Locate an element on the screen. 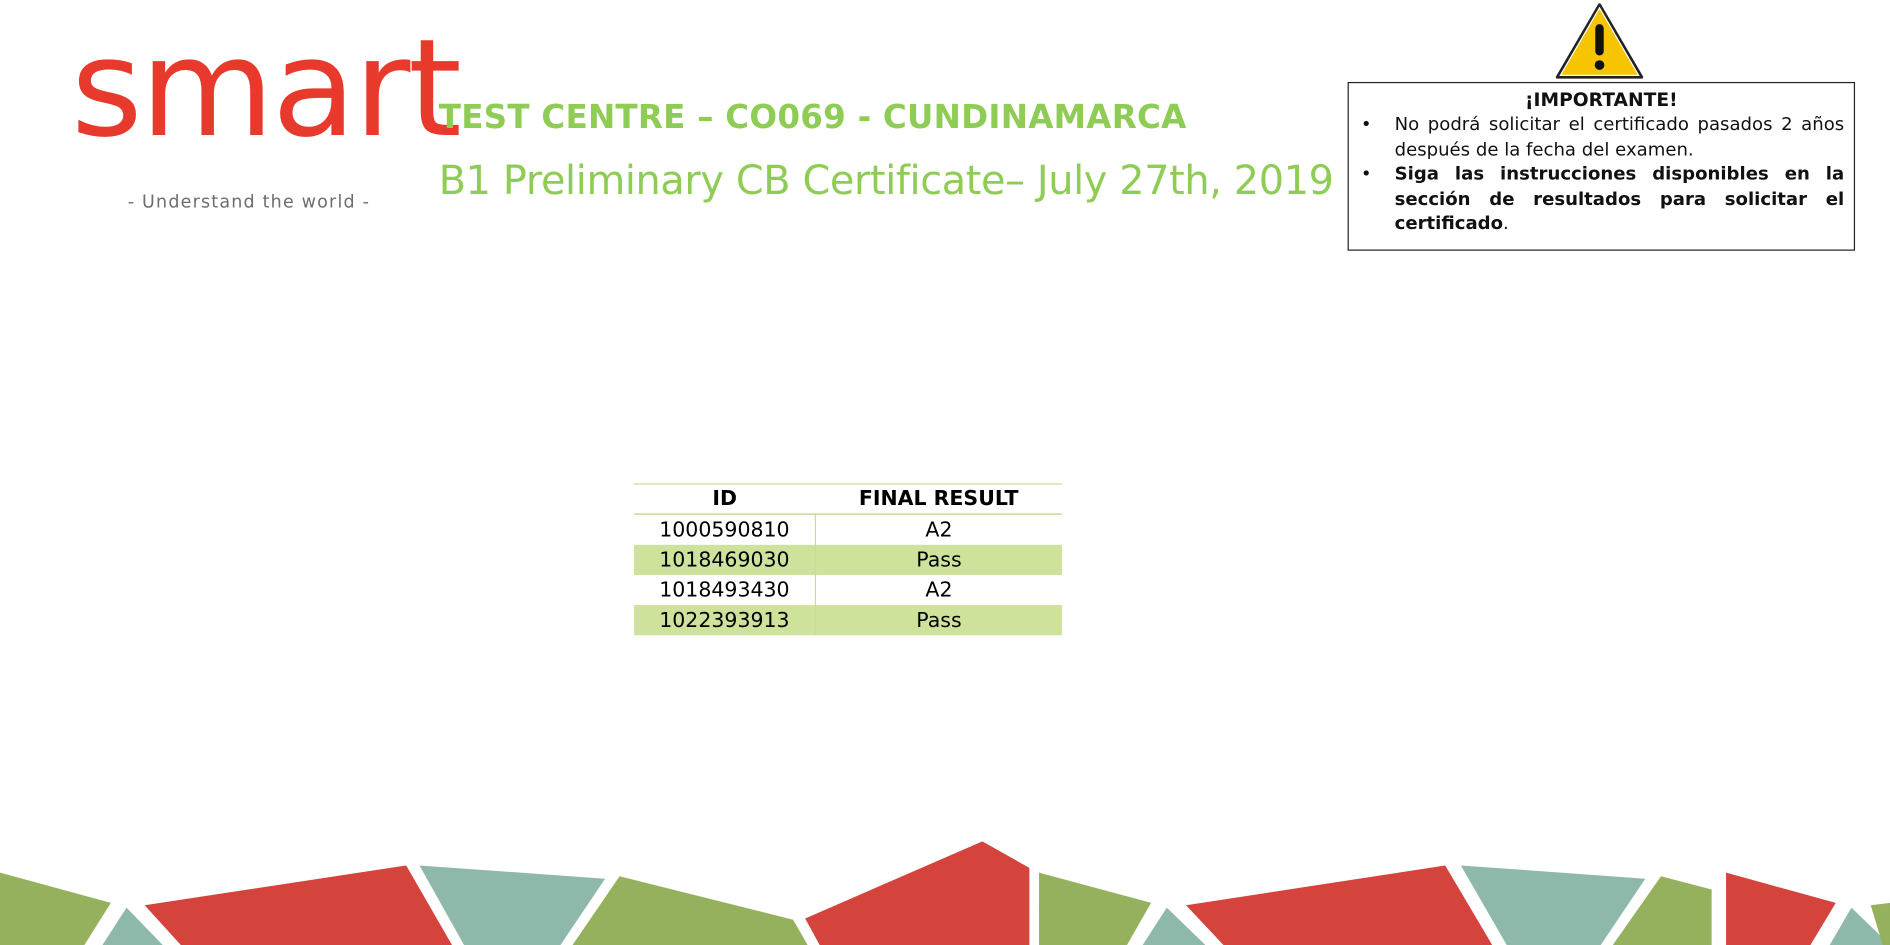 This screenshot has height=945, width=1890. table-row: 1022393913 Pass is located at coordinates (848, 620).